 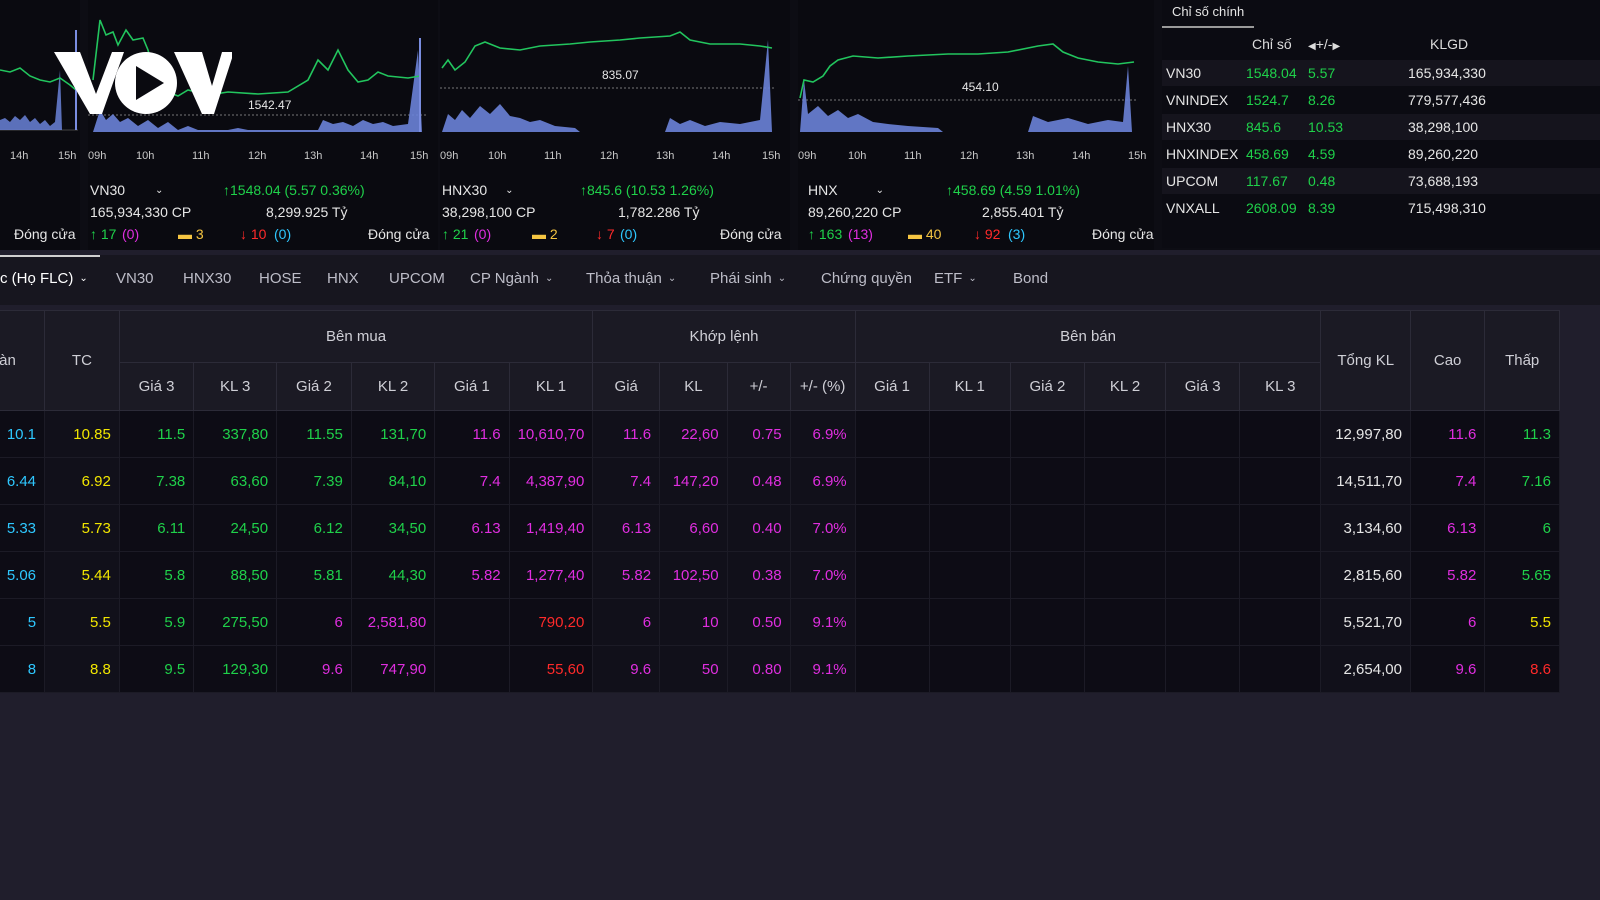 I want to click on tab-hnx: HNX, so click(x=343, y=278).